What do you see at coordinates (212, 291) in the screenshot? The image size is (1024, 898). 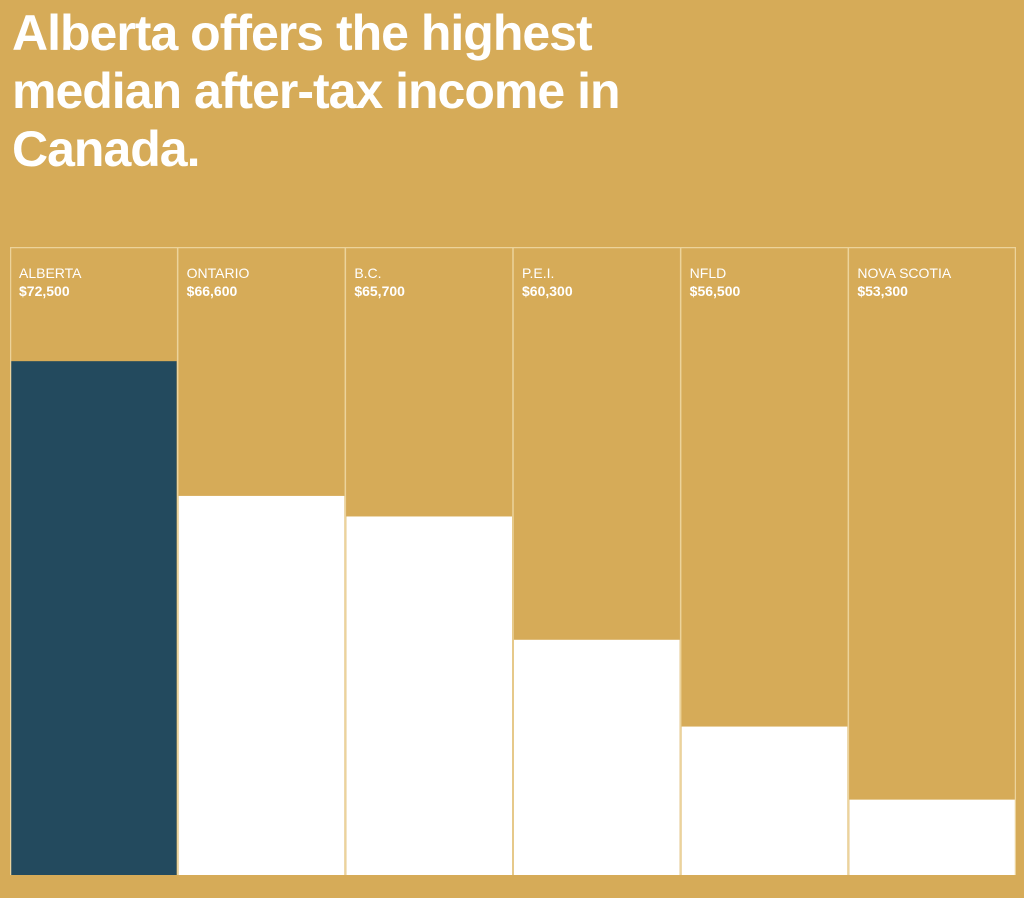 I see `value-label: $66,600` at bounding box center [212, 291].